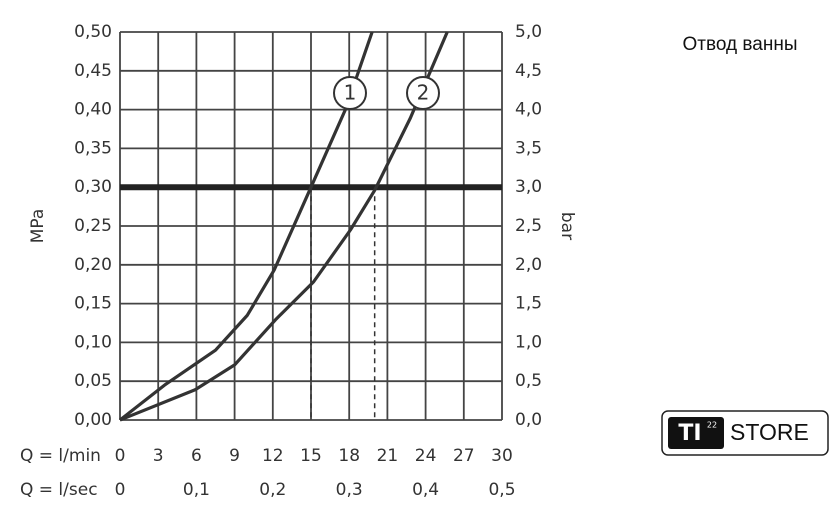  I want to click on y-tick-label: 0,00, so click(93, 420).